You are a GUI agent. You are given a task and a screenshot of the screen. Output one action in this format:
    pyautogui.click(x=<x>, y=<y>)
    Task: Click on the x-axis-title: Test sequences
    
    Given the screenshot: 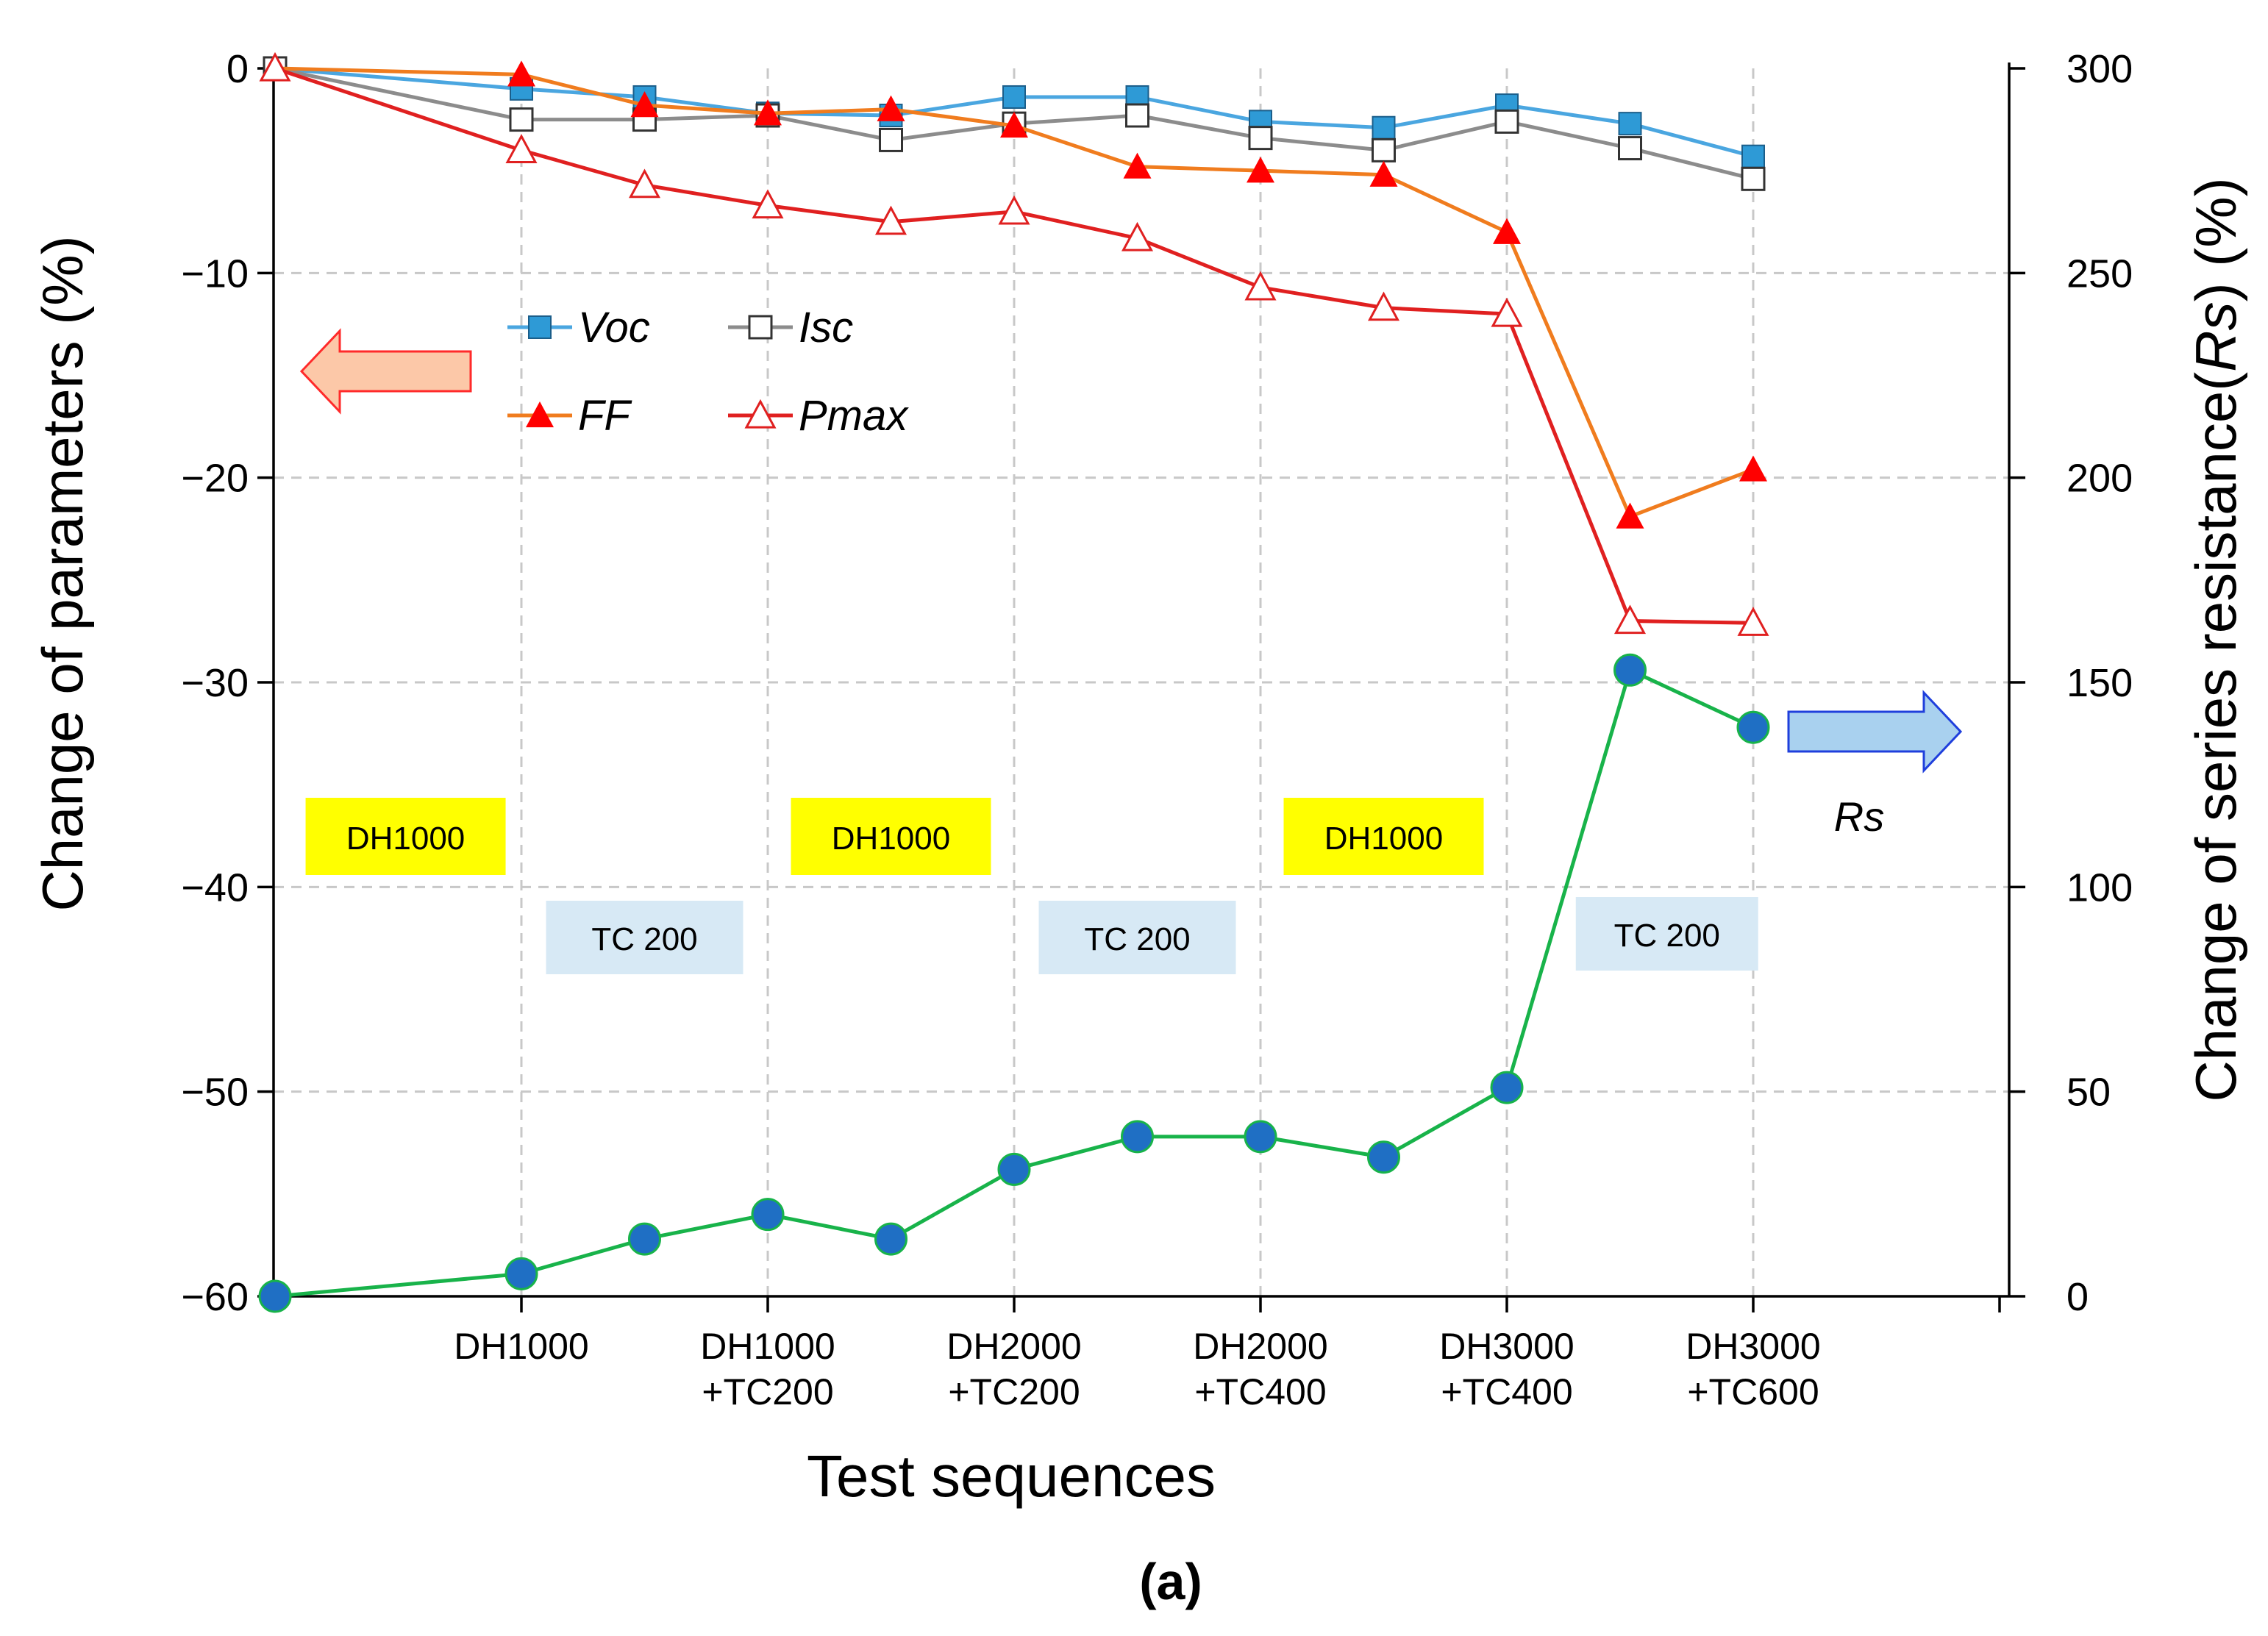 What is the action you would take?
    pyautogui.click(x=1011, y=1476)
    